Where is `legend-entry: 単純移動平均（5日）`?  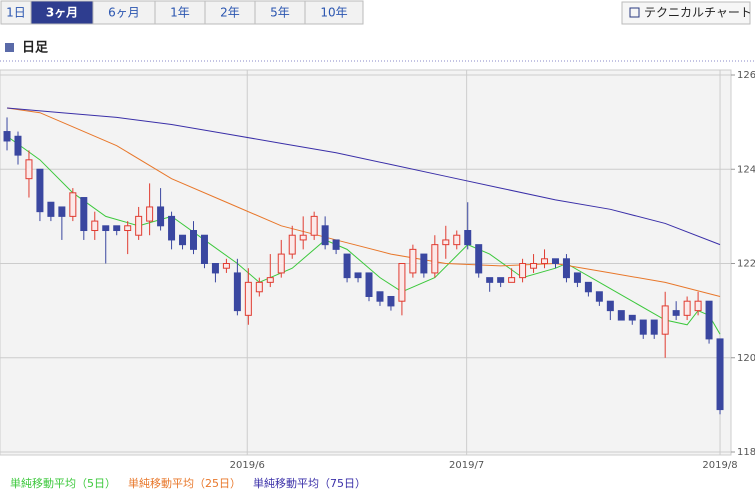
legend-entry: 単純移動平均（5日） is located at coordinates (63, 483).